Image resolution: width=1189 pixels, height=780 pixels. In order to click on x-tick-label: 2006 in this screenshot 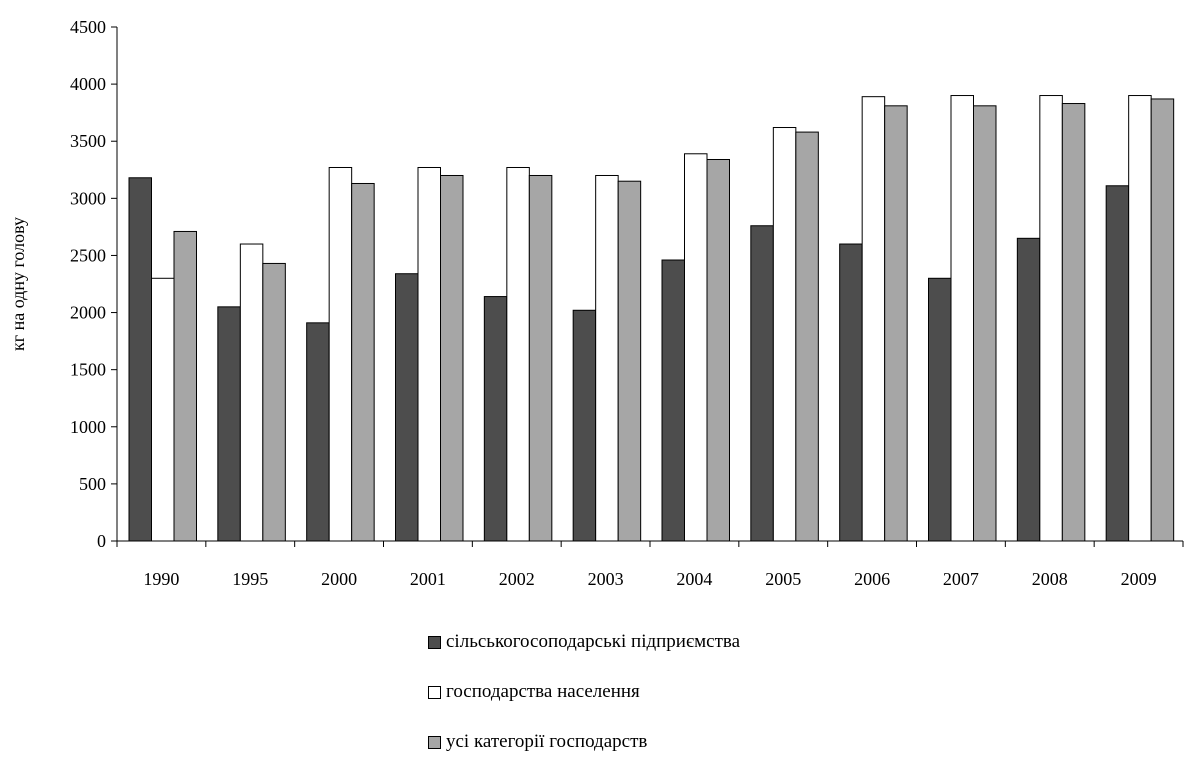, I will do `click(872, 579)`.